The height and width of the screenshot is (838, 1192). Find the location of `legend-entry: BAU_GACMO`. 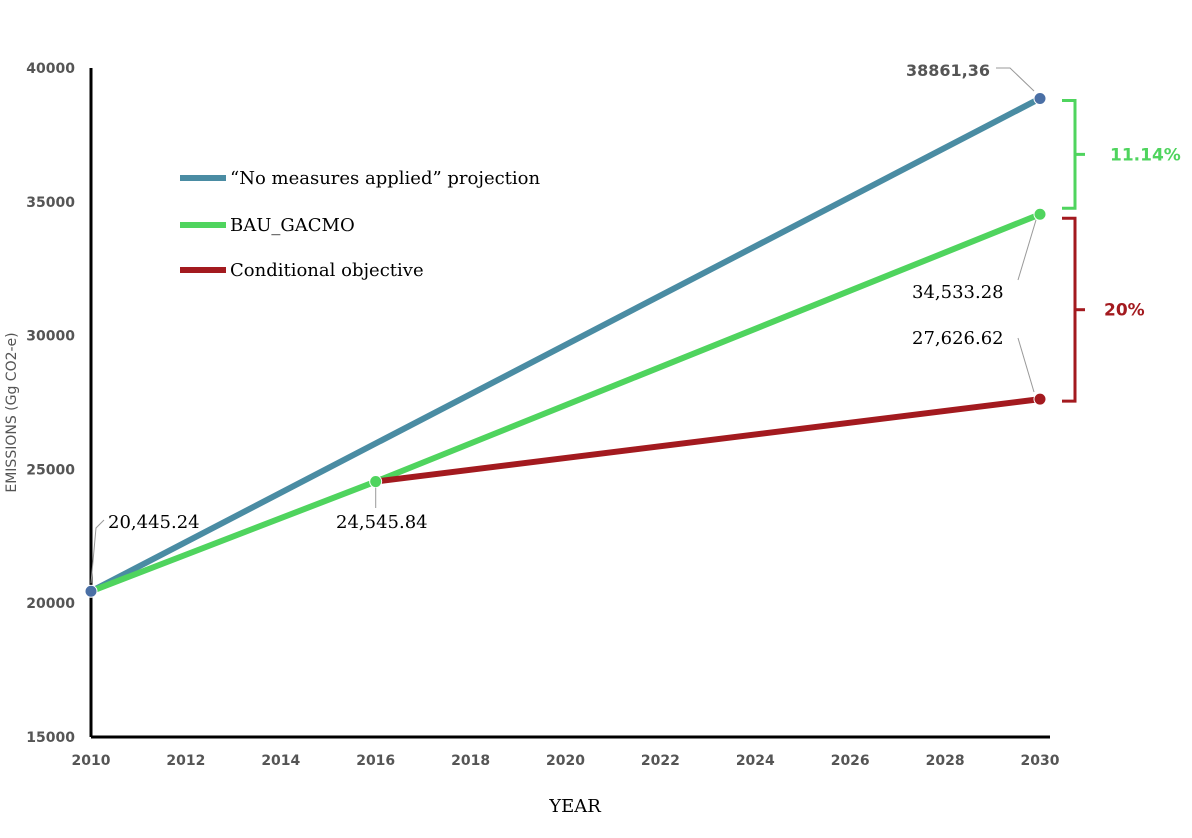

legend-entry: BAU_GACMO is located at coordinates (292, 225).